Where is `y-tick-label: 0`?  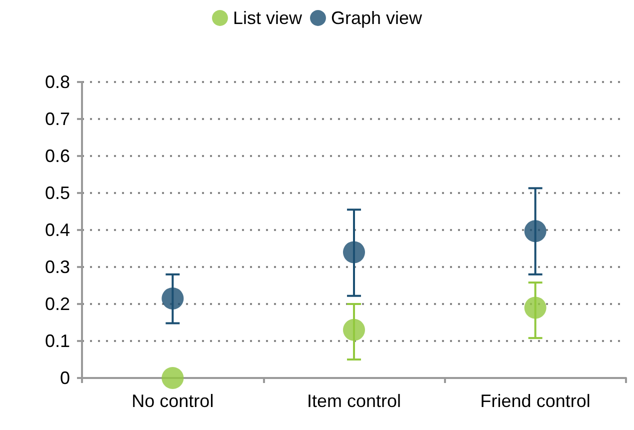 y-tick-label: 0 is located at coordinates (65, 378).